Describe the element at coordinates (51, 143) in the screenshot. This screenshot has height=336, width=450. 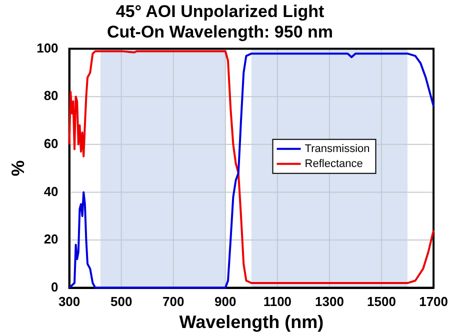
I see `y-tick-label: 60` at that location.